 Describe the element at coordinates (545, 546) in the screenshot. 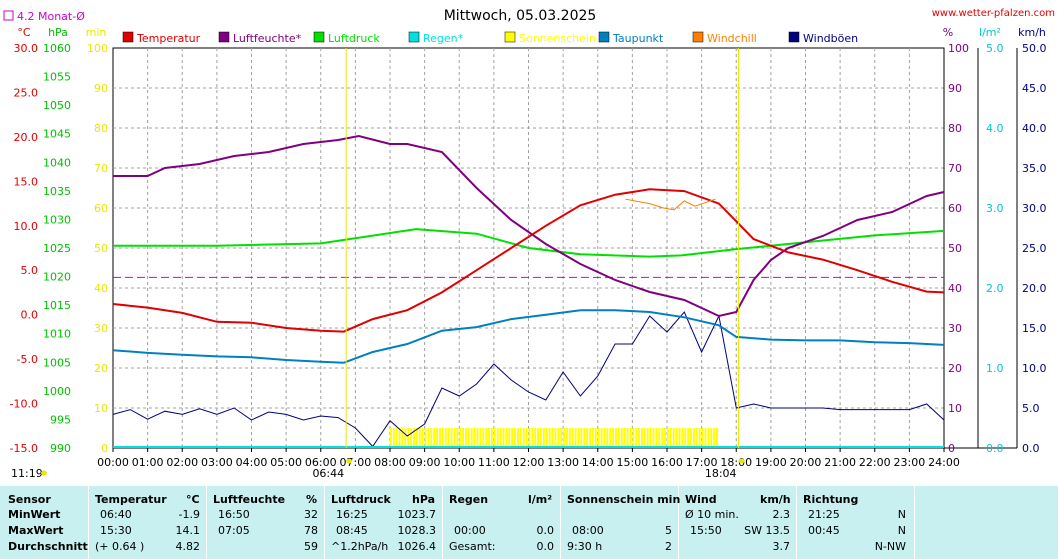

I see `rain-avg-value: 0.0` at that location.